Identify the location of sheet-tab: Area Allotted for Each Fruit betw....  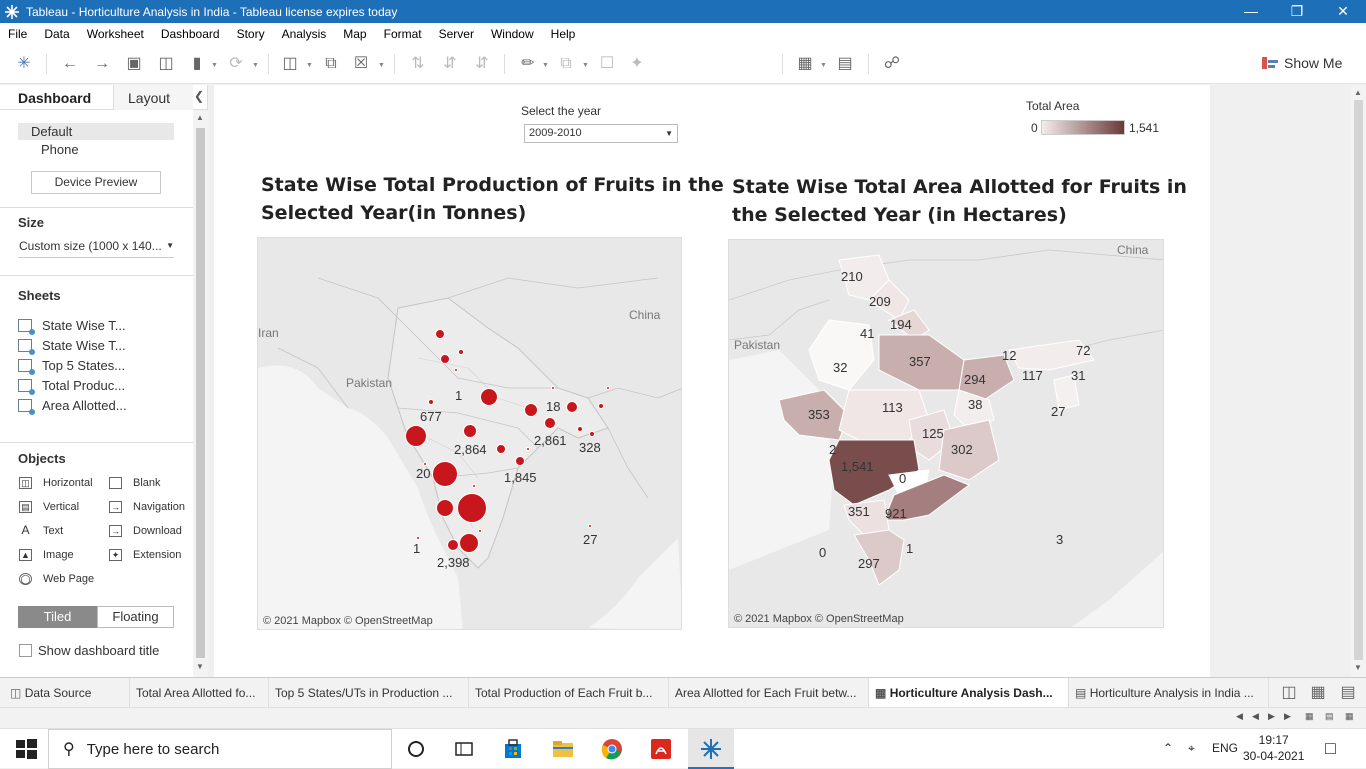
(769, 693).